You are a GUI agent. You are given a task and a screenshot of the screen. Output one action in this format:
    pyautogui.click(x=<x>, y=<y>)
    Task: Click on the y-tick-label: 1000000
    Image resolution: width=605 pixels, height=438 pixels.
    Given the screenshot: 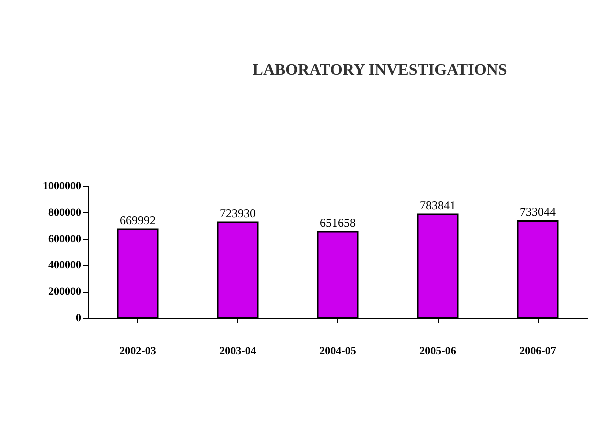 What is the action you would take?
    pyautogui.click(x=62, y=186)
    